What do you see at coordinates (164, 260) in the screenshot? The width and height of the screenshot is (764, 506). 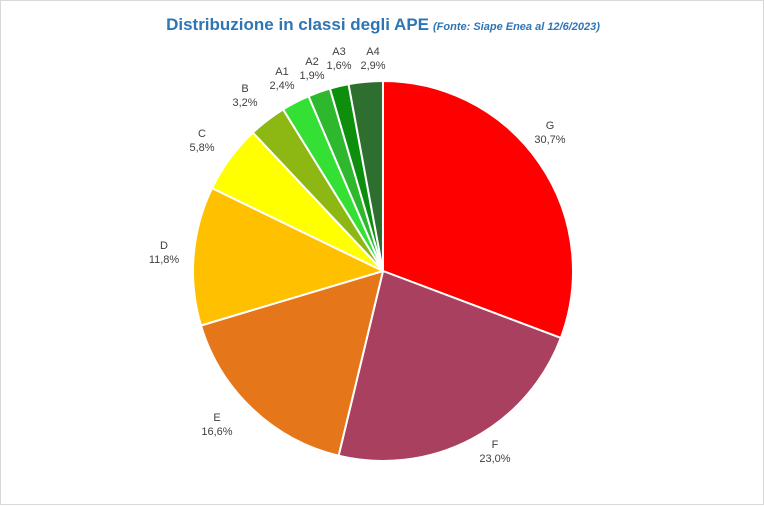 I see `slice-value: 11,8%` at bounding box center [164, 260].